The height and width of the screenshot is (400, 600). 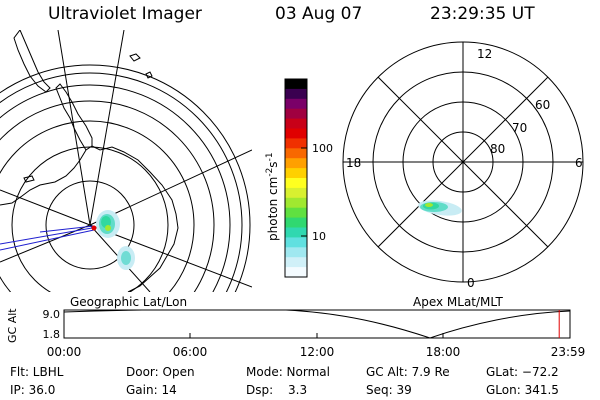 I want to click on y-max-label: 9.0, so click(x=52, y=314).